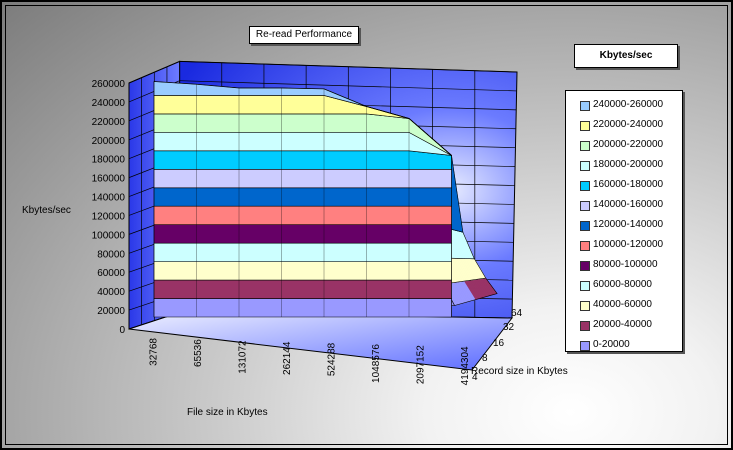 This screenshot has height=450, width=733. I want to click on legend-item: 180000-200000, so click(624, 165).